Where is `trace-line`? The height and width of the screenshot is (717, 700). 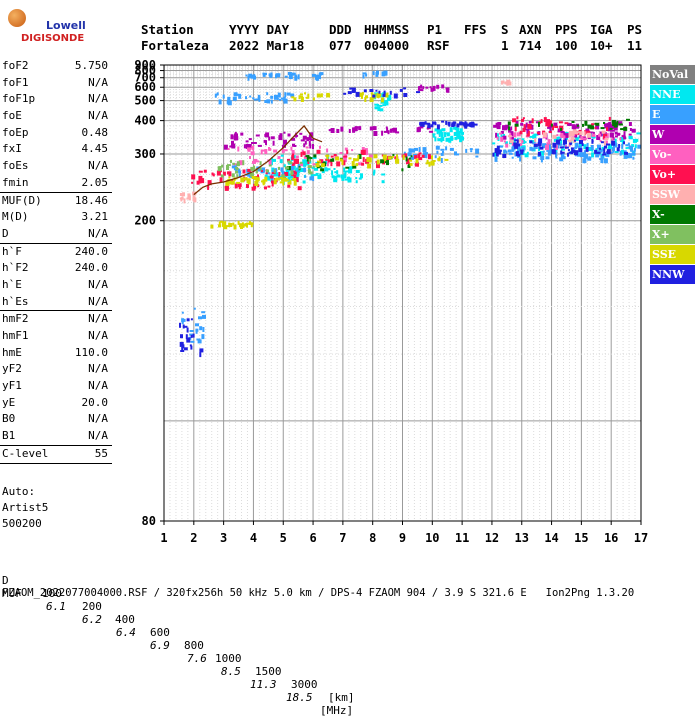 trace-line is located at coordinates (258, 160).